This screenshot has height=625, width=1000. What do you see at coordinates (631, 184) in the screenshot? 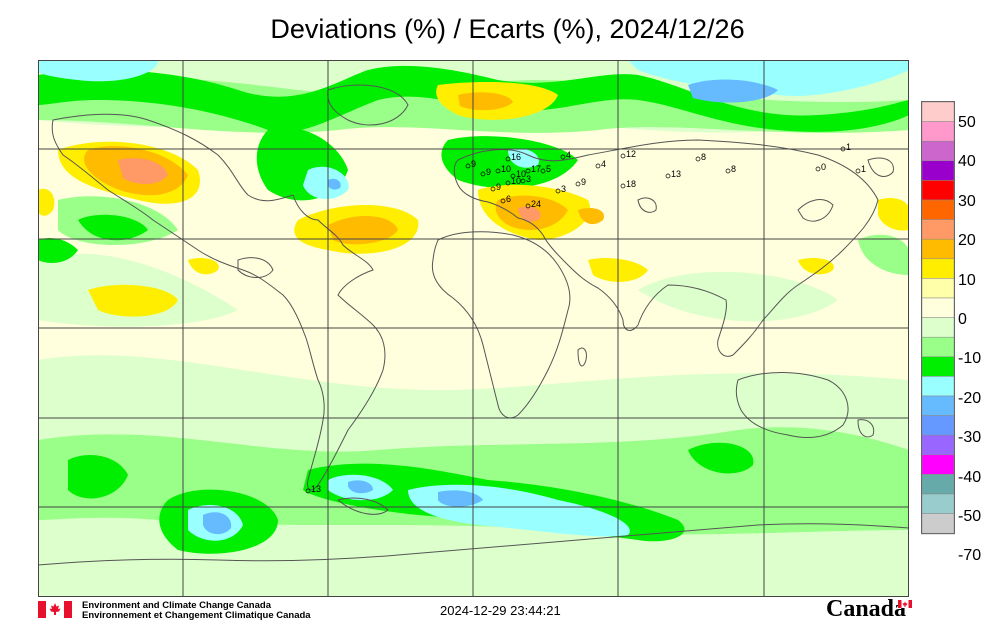
I see `station-value: 18` at bounding box center [631, 184].